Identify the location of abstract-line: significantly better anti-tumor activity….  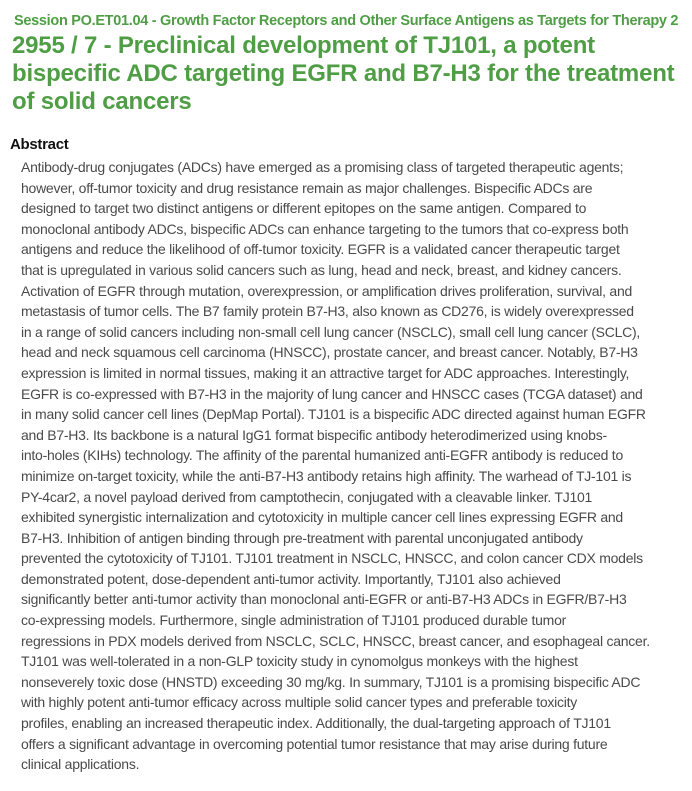
(324, 599).